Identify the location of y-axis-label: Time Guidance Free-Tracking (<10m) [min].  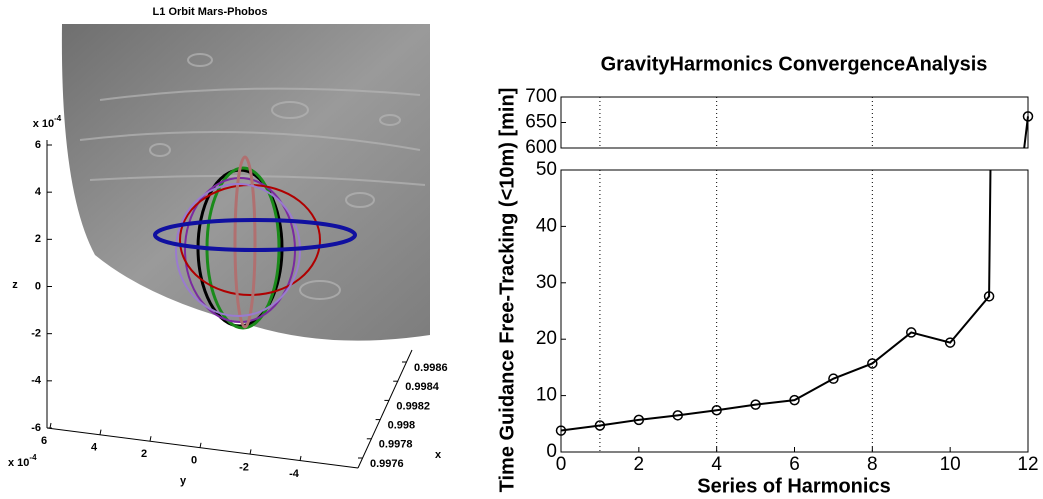
(507, 290).